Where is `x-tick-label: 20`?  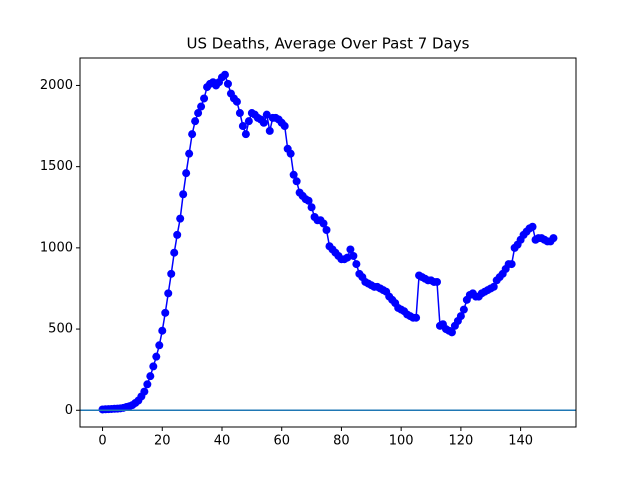
x-tick-label: 20 is located at coordinates (162, 441).